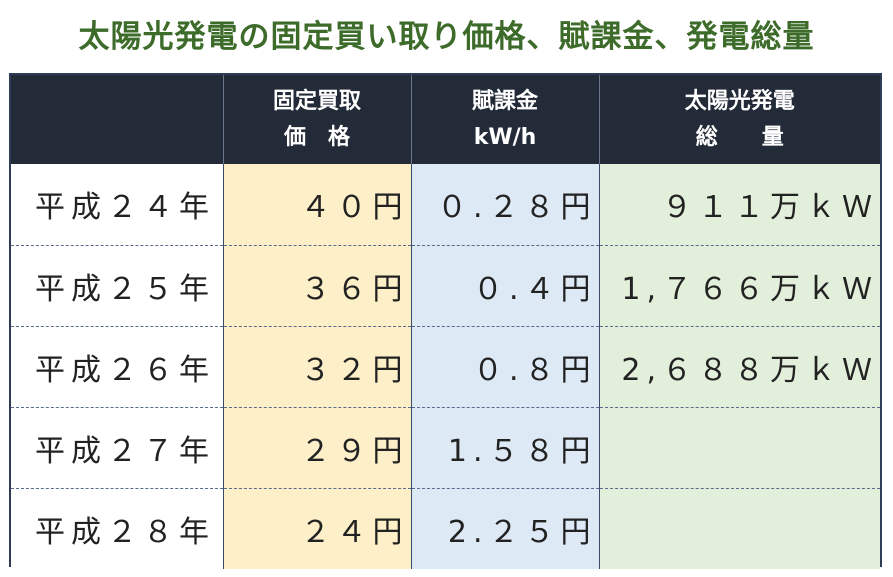 This screenshot has height=577, width=893. I want to click on year-cell: 平成２５年, so click(117, 286).